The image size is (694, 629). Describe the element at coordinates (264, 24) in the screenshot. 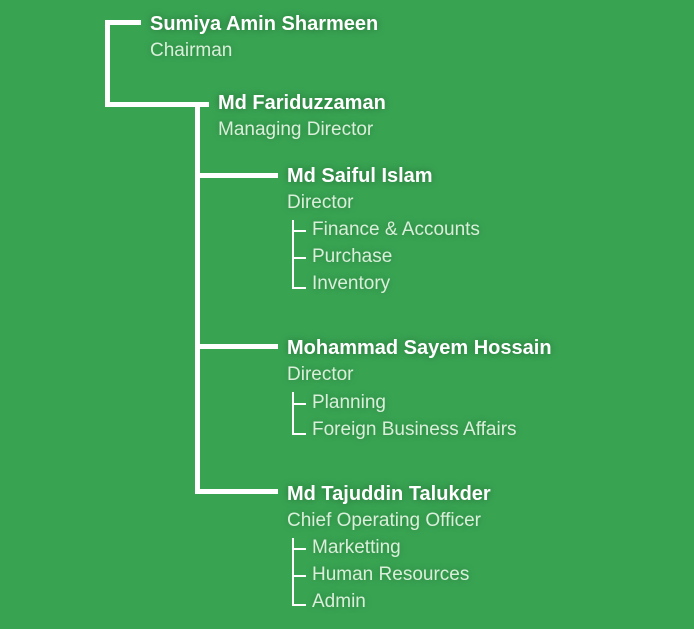

I see `chairman-name: Sumiya Amin Sharmeen` at that location.